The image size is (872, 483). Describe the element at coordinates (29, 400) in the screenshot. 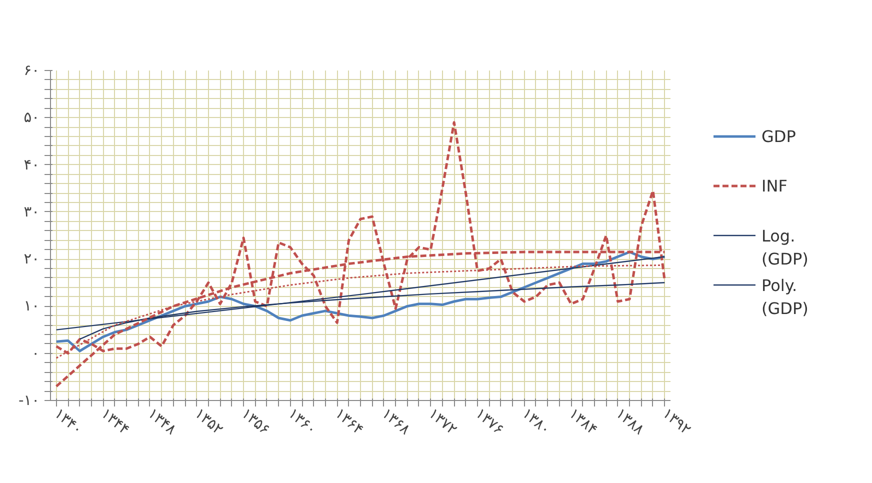

I see `y-tick-label: -۱۰` at that location.